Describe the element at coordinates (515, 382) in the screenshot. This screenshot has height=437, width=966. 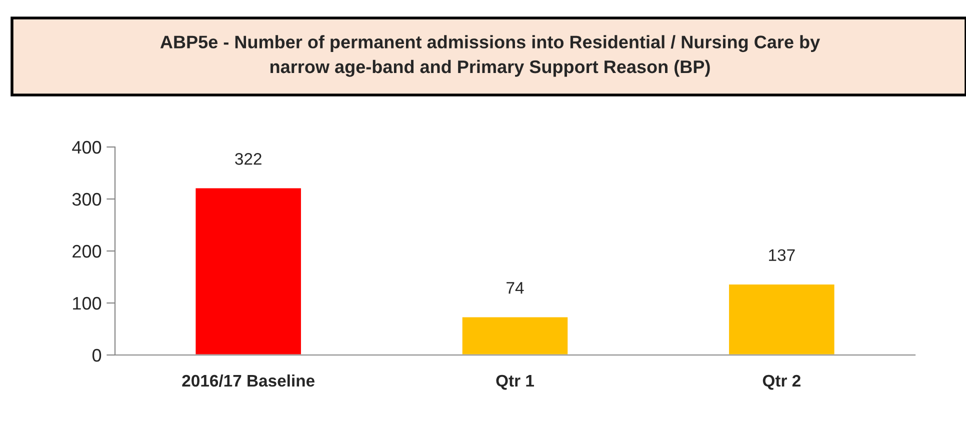
I see `x-tick-label: Qtr 1` at that location.